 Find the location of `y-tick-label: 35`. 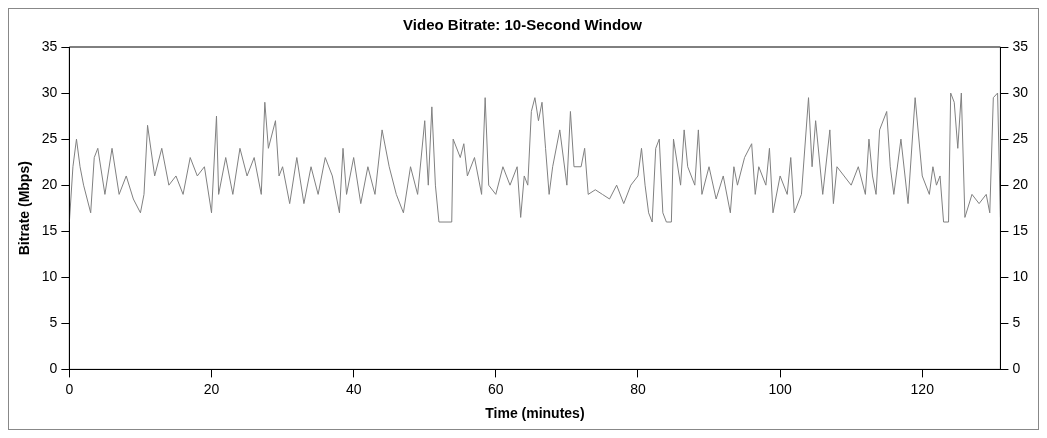

y-tick-label: 35 is located at coordinates (49, 45).